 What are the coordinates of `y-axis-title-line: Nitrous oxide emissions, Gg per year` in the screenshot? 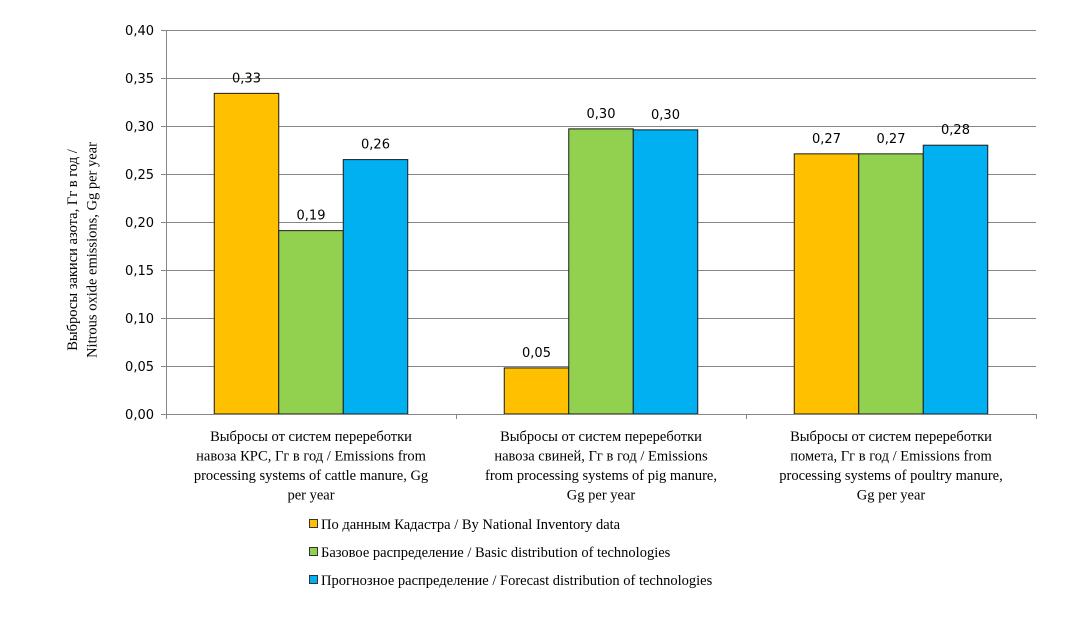 It's located at (93, 250).